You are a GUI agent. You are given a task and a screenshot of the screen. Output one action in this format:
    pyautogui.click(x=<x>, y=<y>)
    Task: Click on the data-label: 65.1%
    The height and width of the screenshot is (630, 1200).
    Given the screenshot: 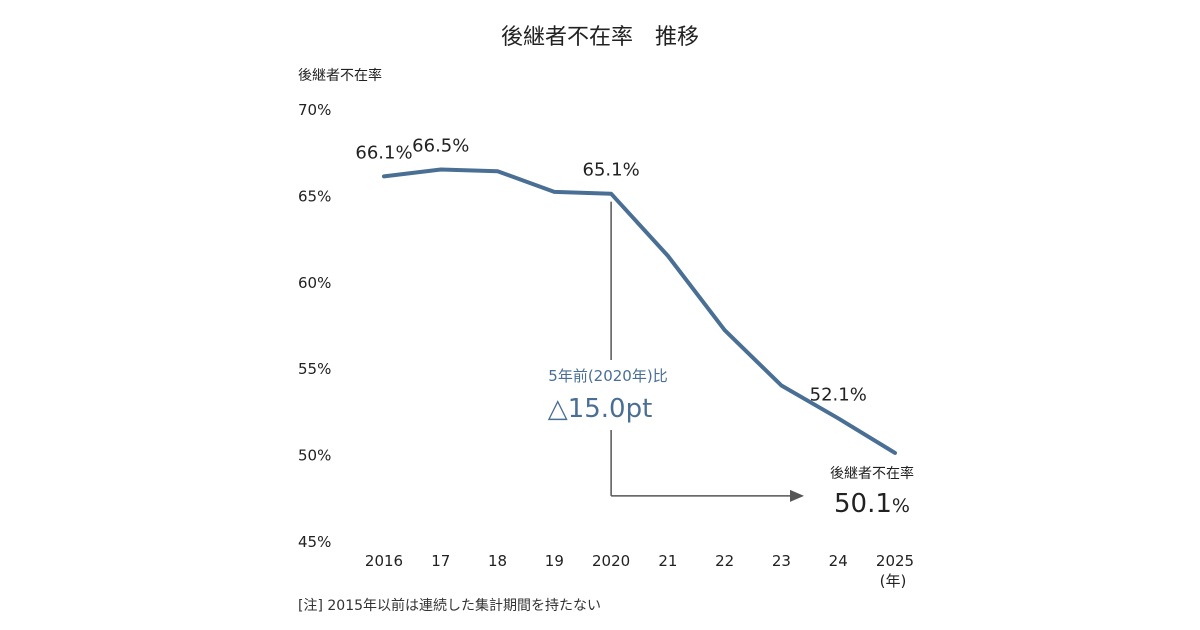 What is the action you would take?
    pyautogui.click(x=611, y=170)
    